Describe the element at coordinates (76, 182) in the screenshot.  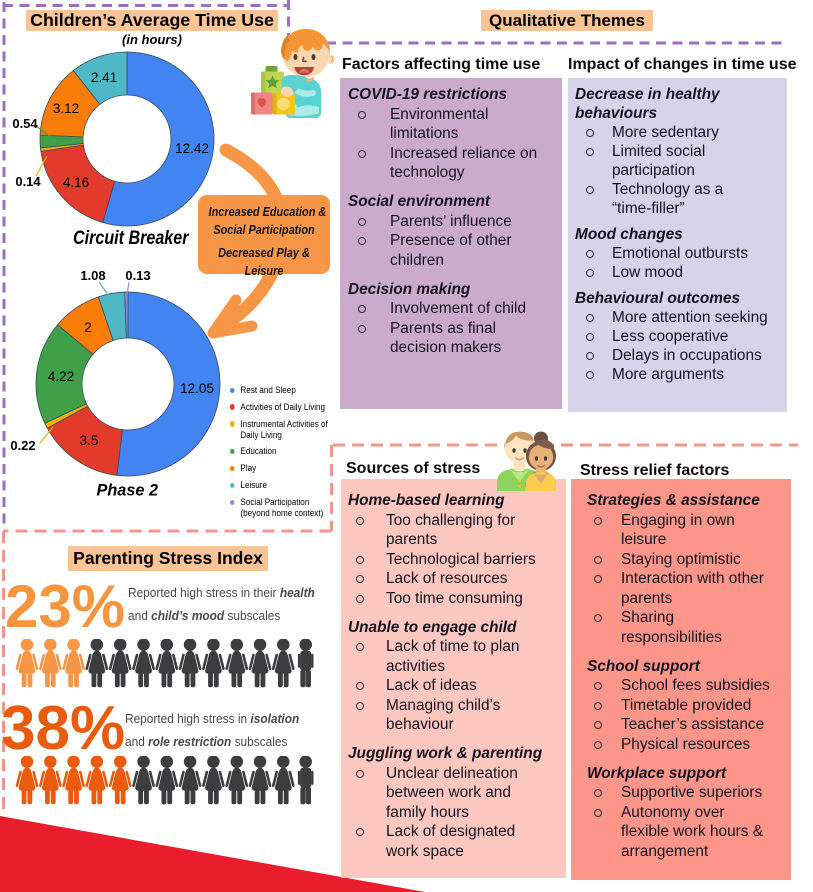
I see `svg-text: 4.16` at that location.